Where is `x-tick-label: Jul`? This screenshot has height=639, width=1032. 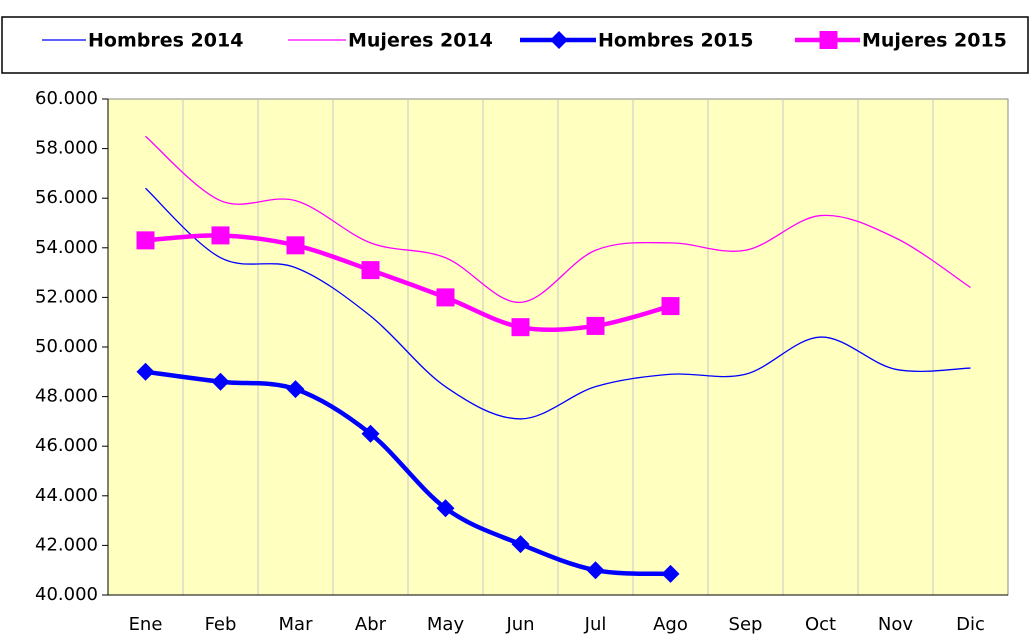 x-tick-label: Jul is located at coordinates (595, 624).